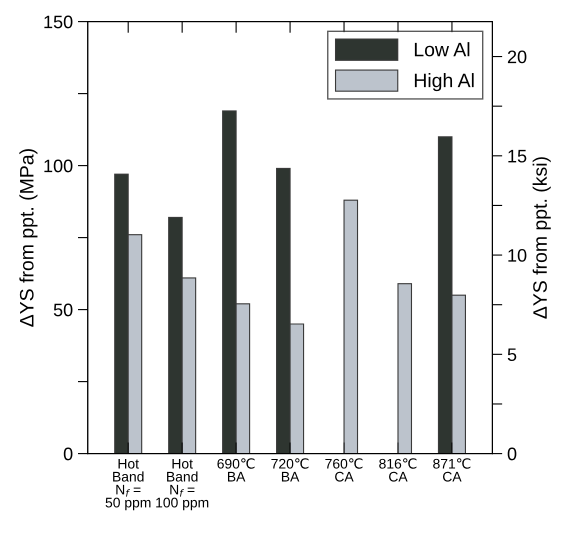 The image size is (566, 540). Describe the element at coordinates (517, 57) in the screenshot. I see `y2-tick-label: 20` at that location.